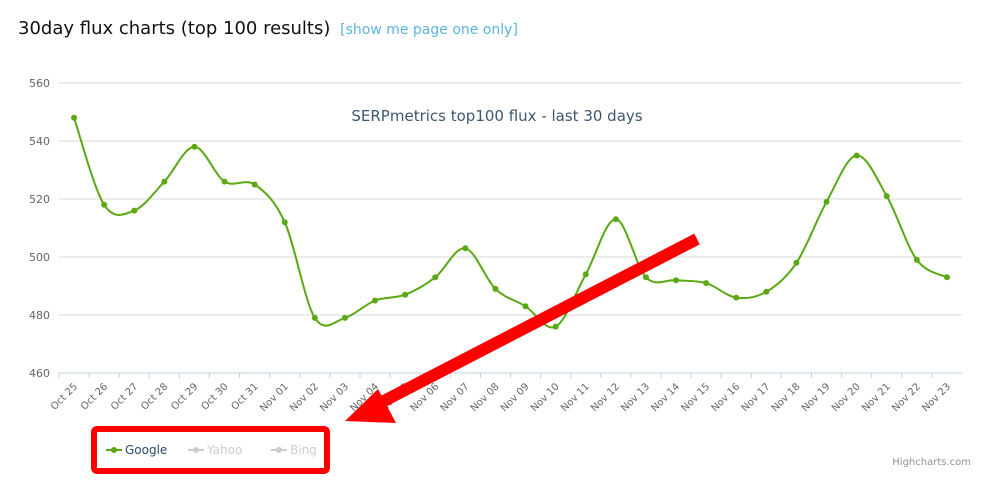 This screenshot has height=486, width=991. I want to click on x-tick-label: Nov 08, so click(485, 397).